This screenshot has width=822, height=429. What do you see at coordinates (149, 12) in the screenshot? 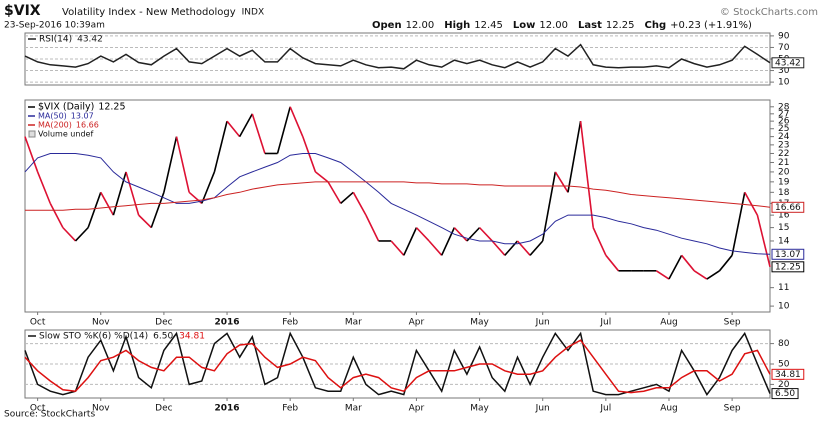
I see `instrument-name: Volatility Index - New Methodology` at bounding box center [149, 12].